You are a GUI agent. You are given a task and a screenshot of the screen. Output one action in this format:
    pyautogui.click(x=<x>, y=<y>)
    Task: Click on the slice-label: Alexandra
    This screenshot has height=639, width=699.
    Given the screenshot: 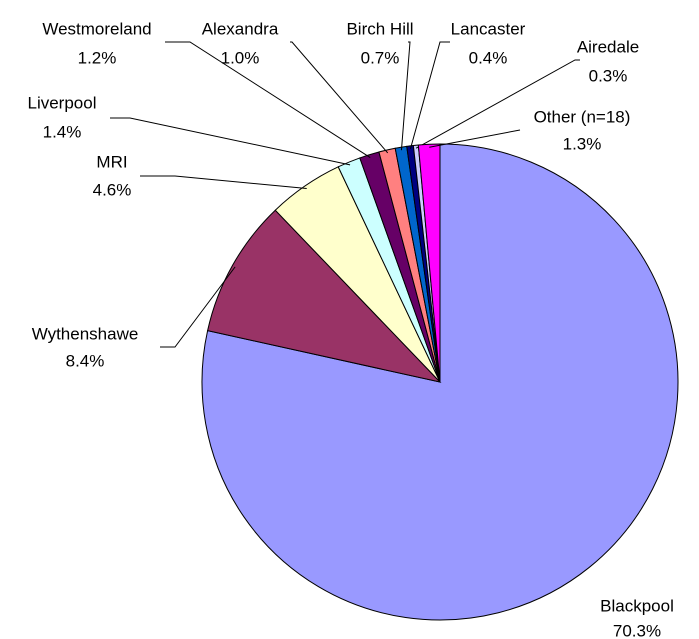 What is the action you would take?
    pyautogui.click(x=240, y=28)
    